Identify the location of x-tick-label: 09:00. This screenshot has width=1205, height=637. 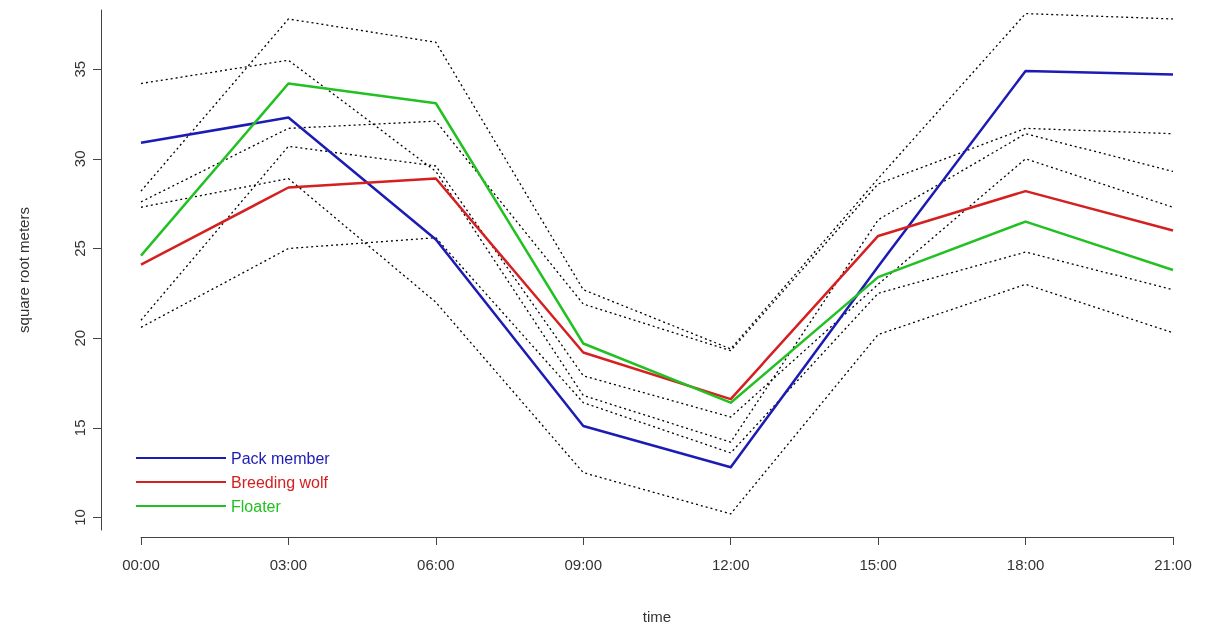
(583, 564).